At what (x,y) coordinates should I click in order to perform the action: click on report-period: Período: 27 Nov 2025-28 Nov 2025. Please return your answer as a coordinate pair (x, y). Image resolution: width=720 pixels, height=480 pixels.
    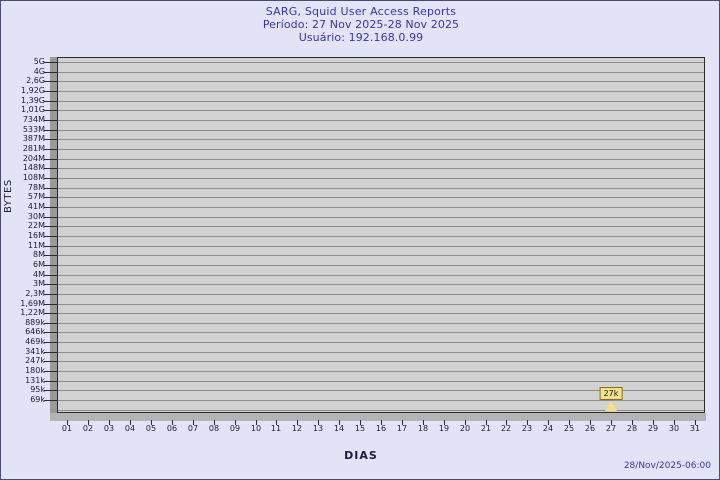
    Looking at the image, I should click on (361, 24).